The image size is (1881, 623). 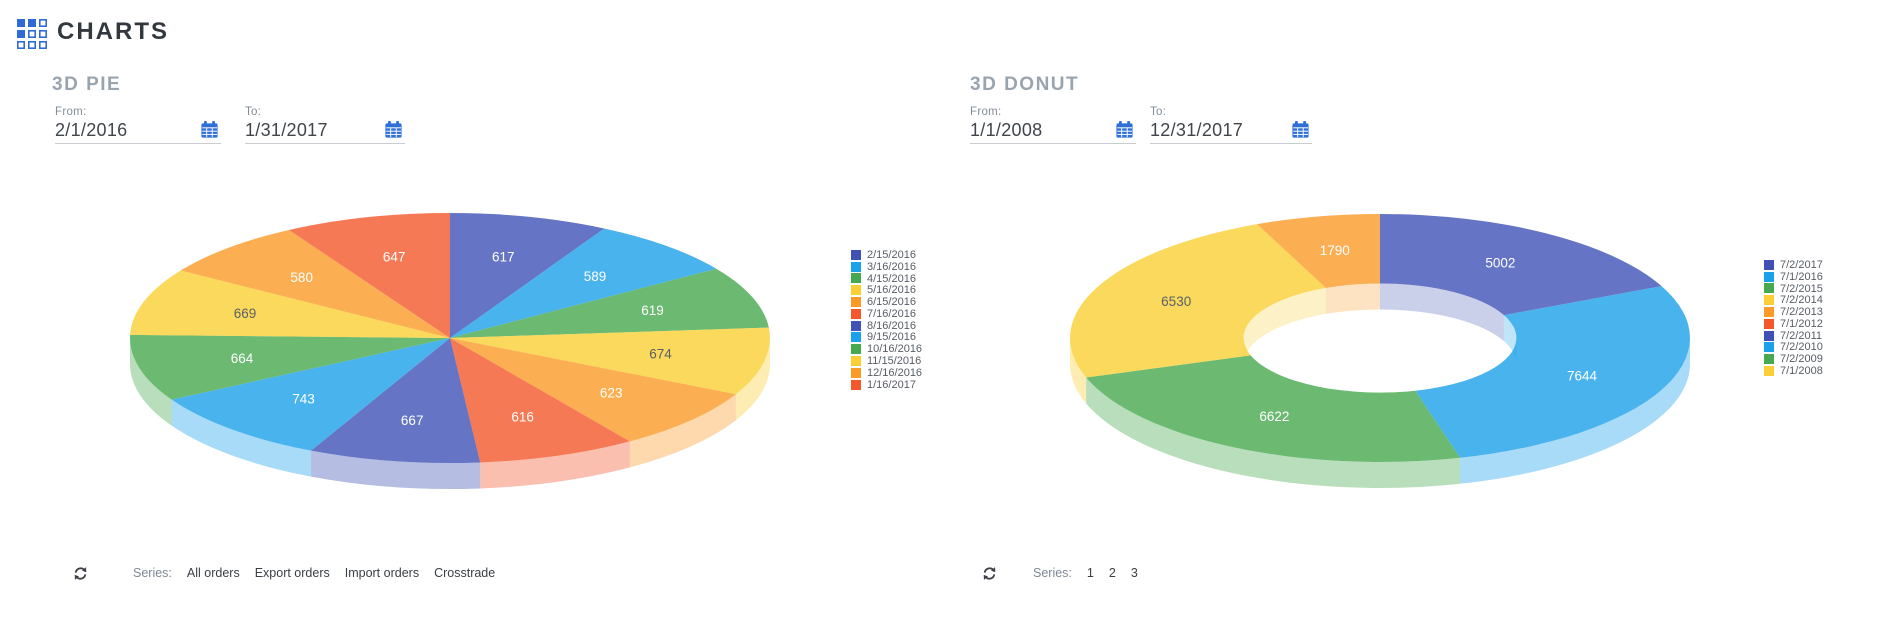 What do you see at coordinates (1801, 312) in the screenshot?
I see `legend-label: 7/2/2013` at bounding box center [1801, 312].